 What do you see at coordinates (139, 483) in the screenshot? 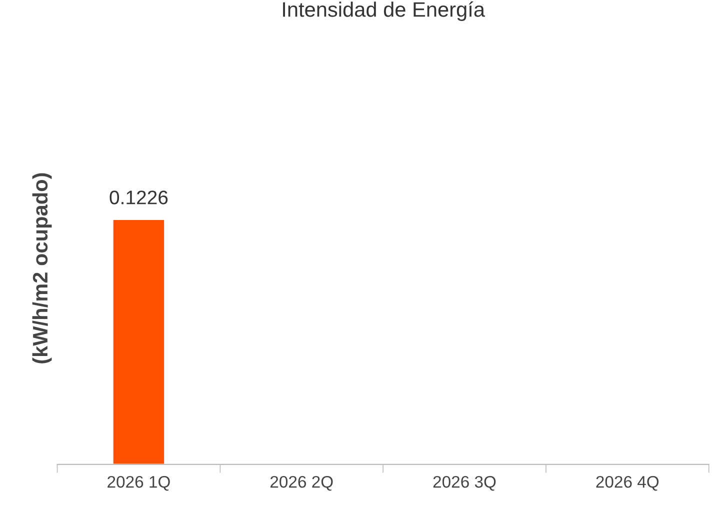
I see `x-tick-label: 2026 1Q` at bounding box center [139, 483].